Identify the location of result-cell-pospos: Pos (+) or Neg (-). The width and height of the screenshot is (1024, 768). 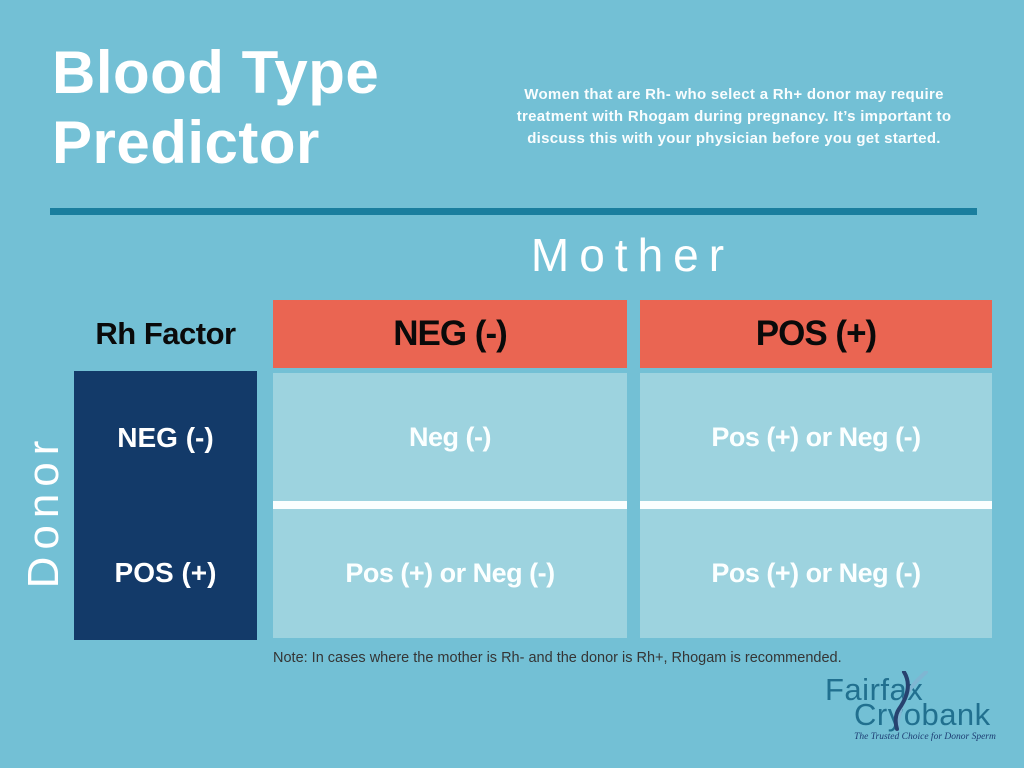
(816, 573).